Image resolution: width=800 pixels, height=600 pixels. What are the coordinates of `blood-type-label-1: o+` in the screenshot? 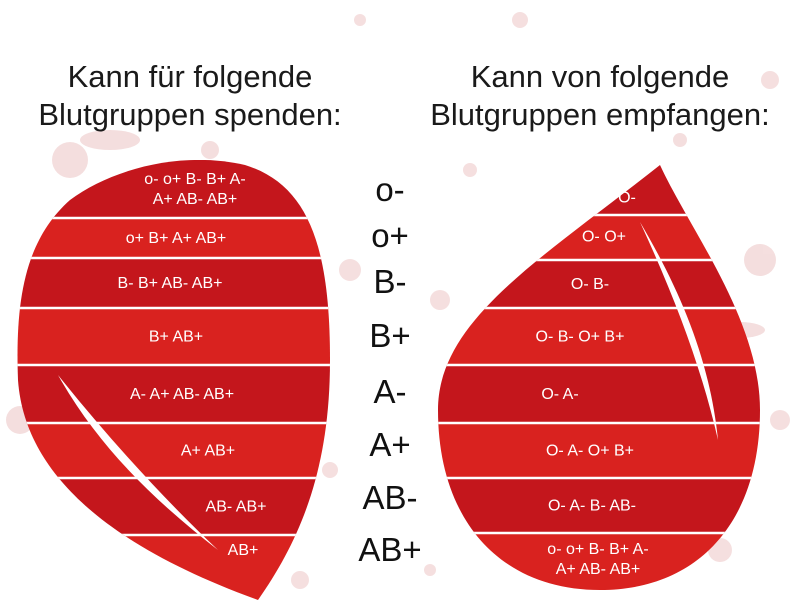 It's located at (390, 235).